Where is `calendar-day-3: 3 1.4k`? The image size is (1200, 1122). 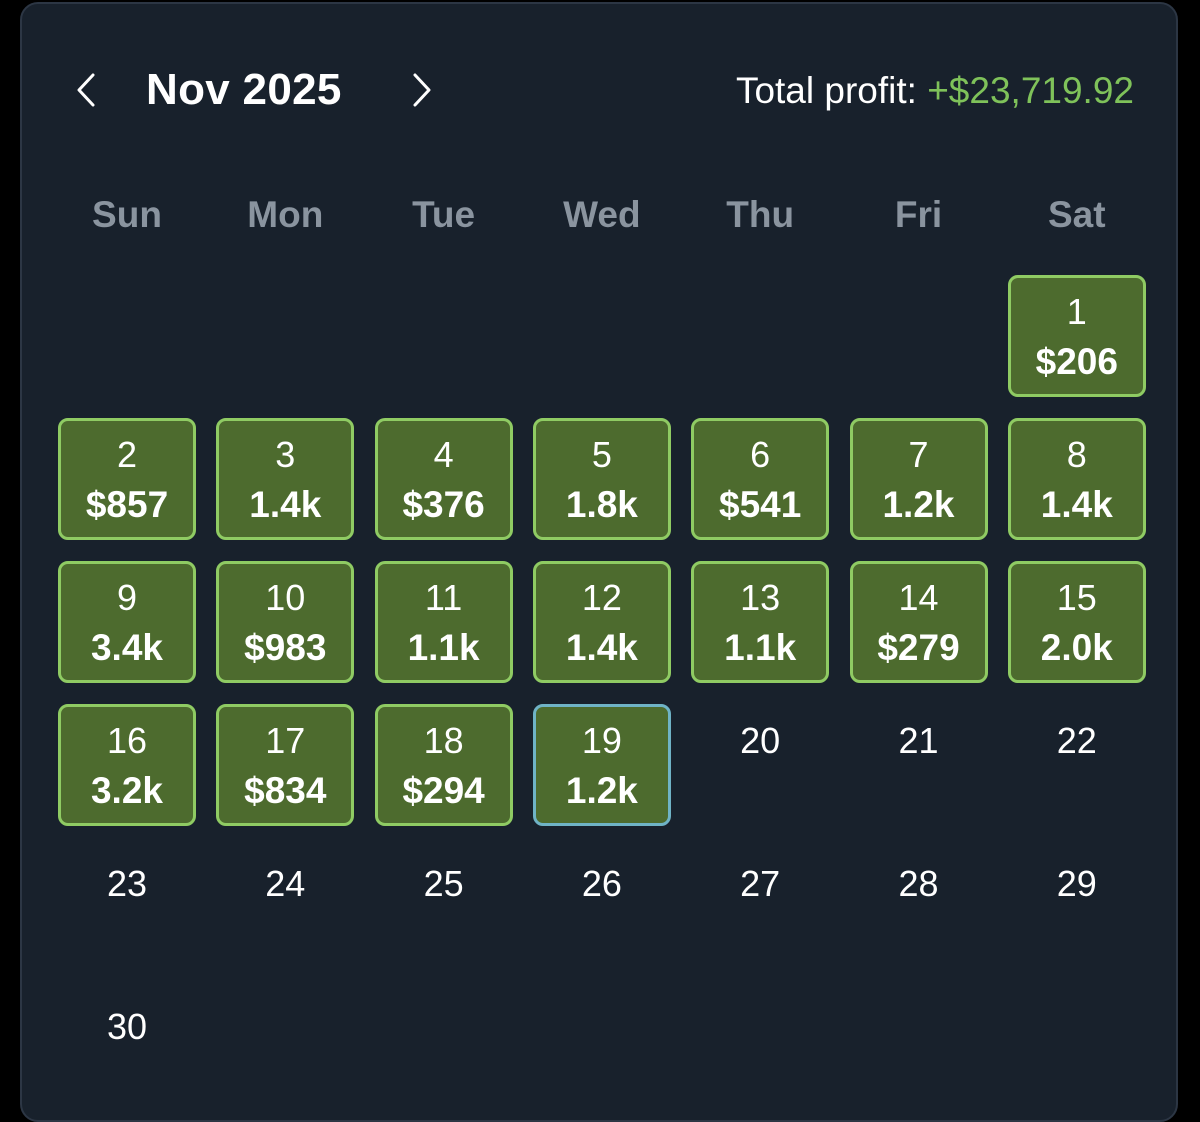
calendar-day-3: 3 1.4k is located at coordinates (285, 479).